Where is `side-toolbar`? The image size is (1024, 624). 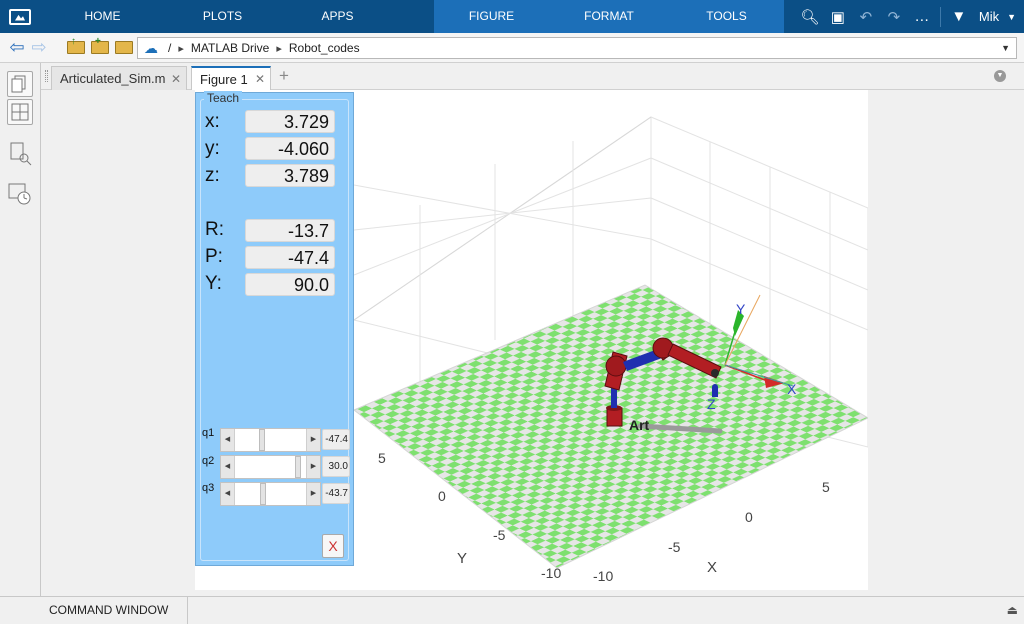 side-toolbar is located at coordinates (20, 329).